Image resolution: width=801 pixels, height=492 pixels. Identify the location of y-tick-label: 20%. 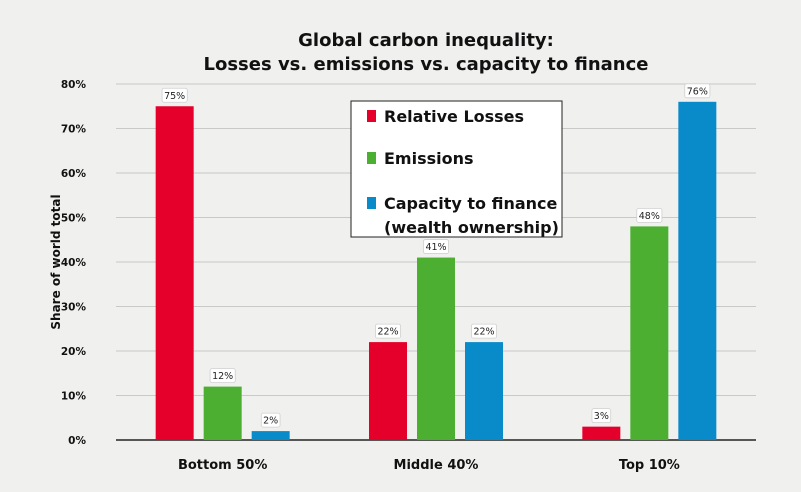
(74, 352).